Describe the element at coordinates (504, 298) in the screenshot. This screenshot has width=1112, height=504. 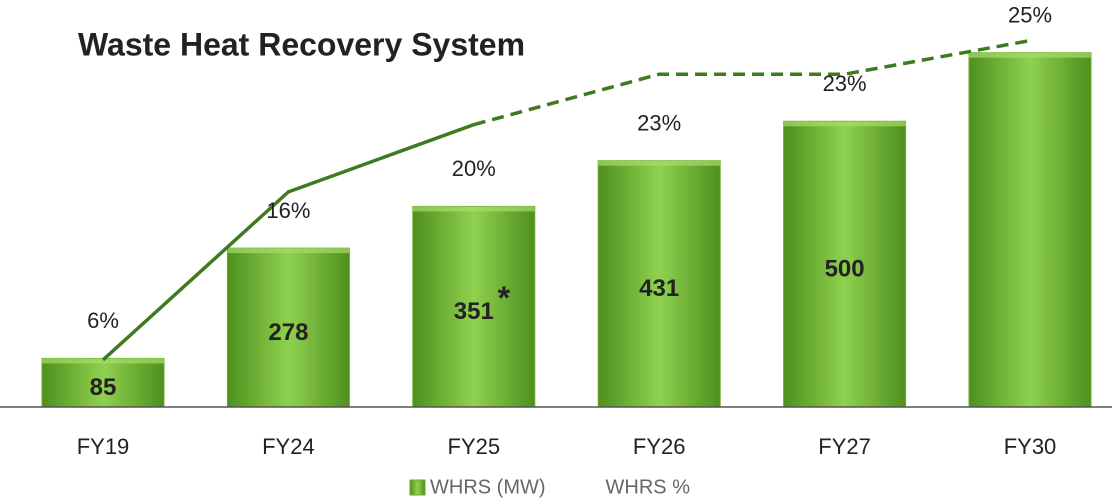
I see `annotation: *` at that location.